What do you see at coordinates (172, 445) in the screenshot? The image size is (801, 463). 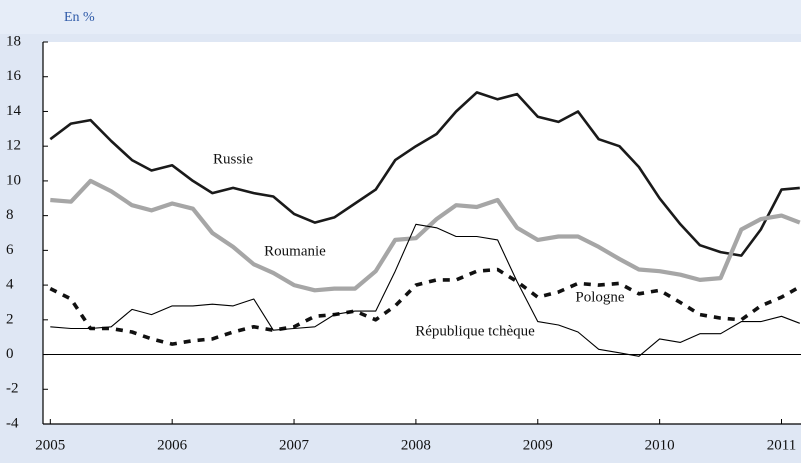 I see `x-tick-label: 2006` at bounding box center [172, 445].